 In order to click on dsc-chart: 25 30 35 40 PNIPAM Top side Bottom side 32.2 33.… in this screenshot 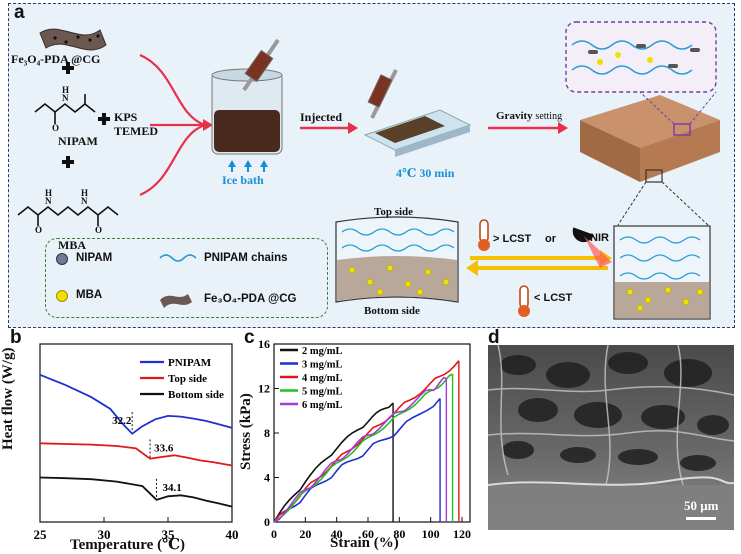, I will do `click(136, 442)`.